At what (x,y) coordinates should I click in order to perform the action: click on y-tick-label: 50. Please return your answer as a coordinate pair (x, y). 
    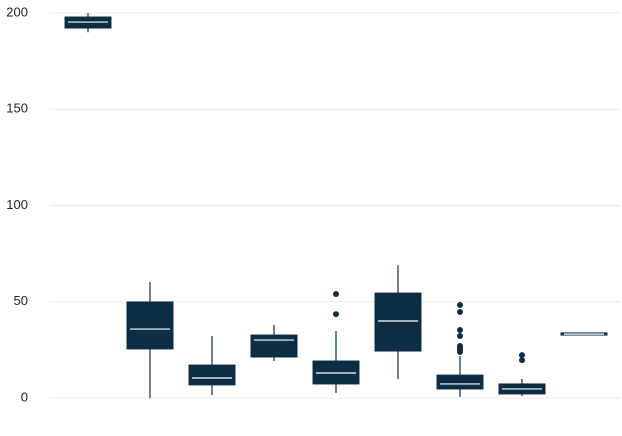
    Looking at the image, I should click on (21, 300).